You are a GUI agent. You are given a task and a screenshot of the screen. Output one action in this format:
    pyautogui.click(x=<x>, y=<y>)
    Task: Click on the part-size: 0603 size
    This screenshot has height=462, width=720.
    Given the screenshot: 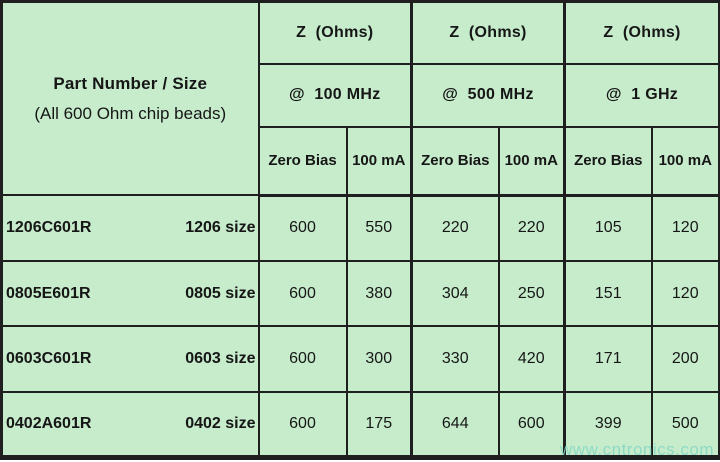 What is the action you would take?
    pyautogui.click(x=220, y=359)
    